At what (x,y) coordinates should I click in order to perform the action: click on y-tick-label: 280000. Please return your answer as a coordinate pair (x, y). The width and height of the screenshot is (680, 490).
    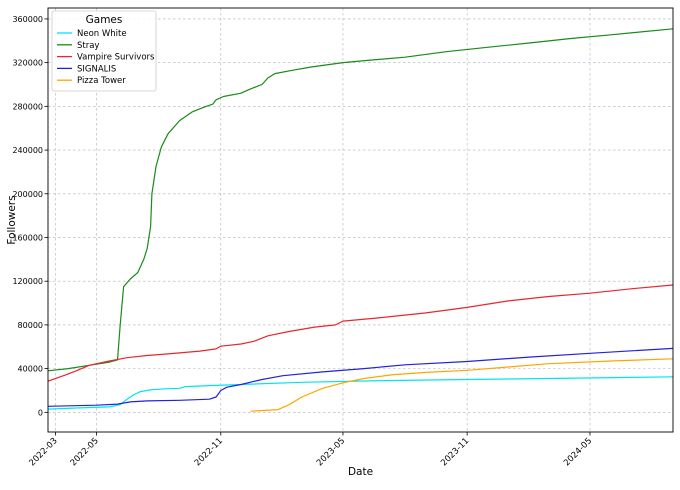
    Looking at the image, I should click on (27, 106).